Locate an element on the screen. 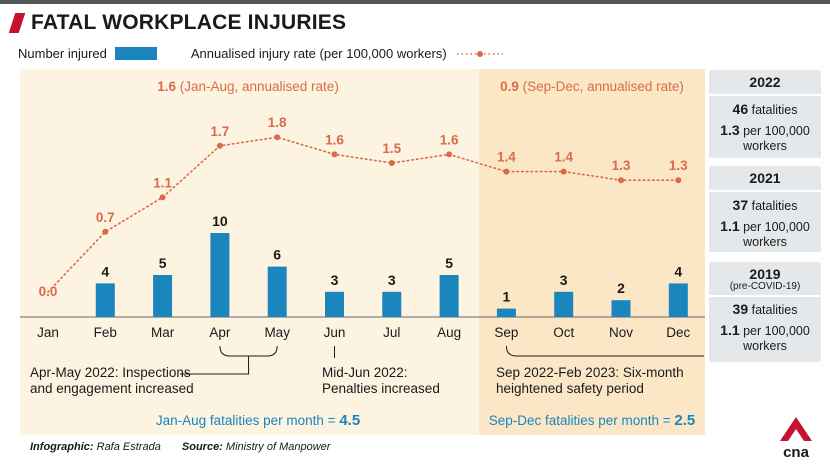  bar-may is located at coordinates (277, 291).